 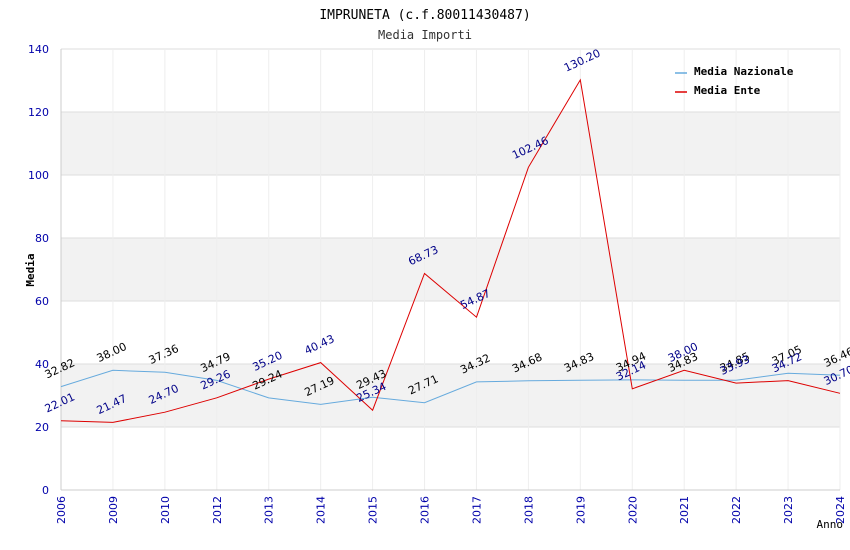 I want to click on x-tick-2009: 2009, so click(x=113, y=510).